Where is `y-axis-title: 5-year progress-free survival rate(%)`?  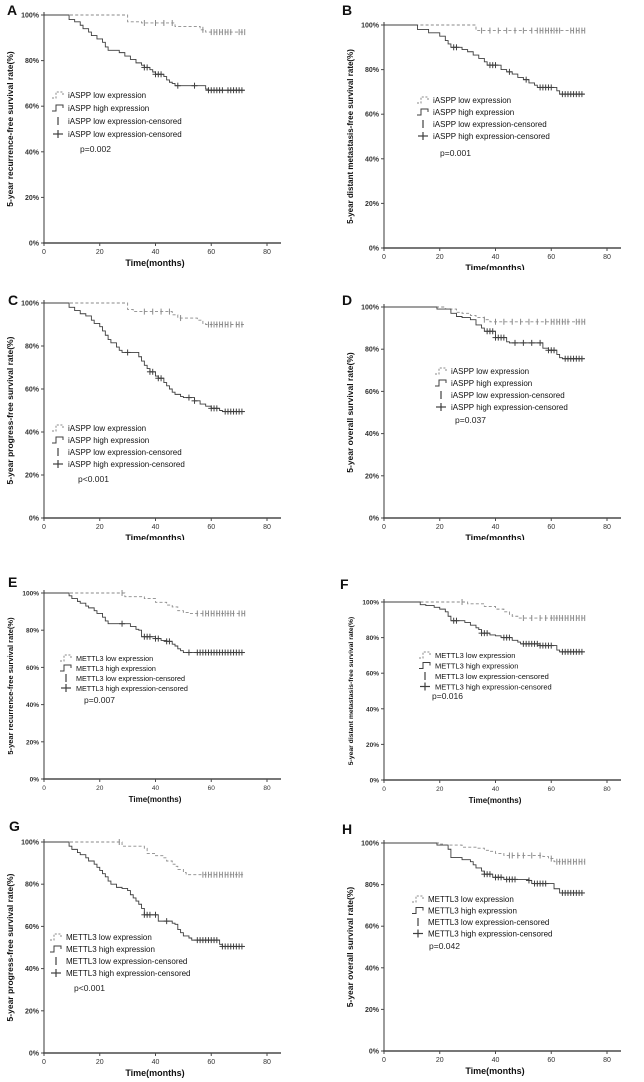 y-axis-title: 5-year progress-free survival rate(%) is located at coordinates (10, 947).